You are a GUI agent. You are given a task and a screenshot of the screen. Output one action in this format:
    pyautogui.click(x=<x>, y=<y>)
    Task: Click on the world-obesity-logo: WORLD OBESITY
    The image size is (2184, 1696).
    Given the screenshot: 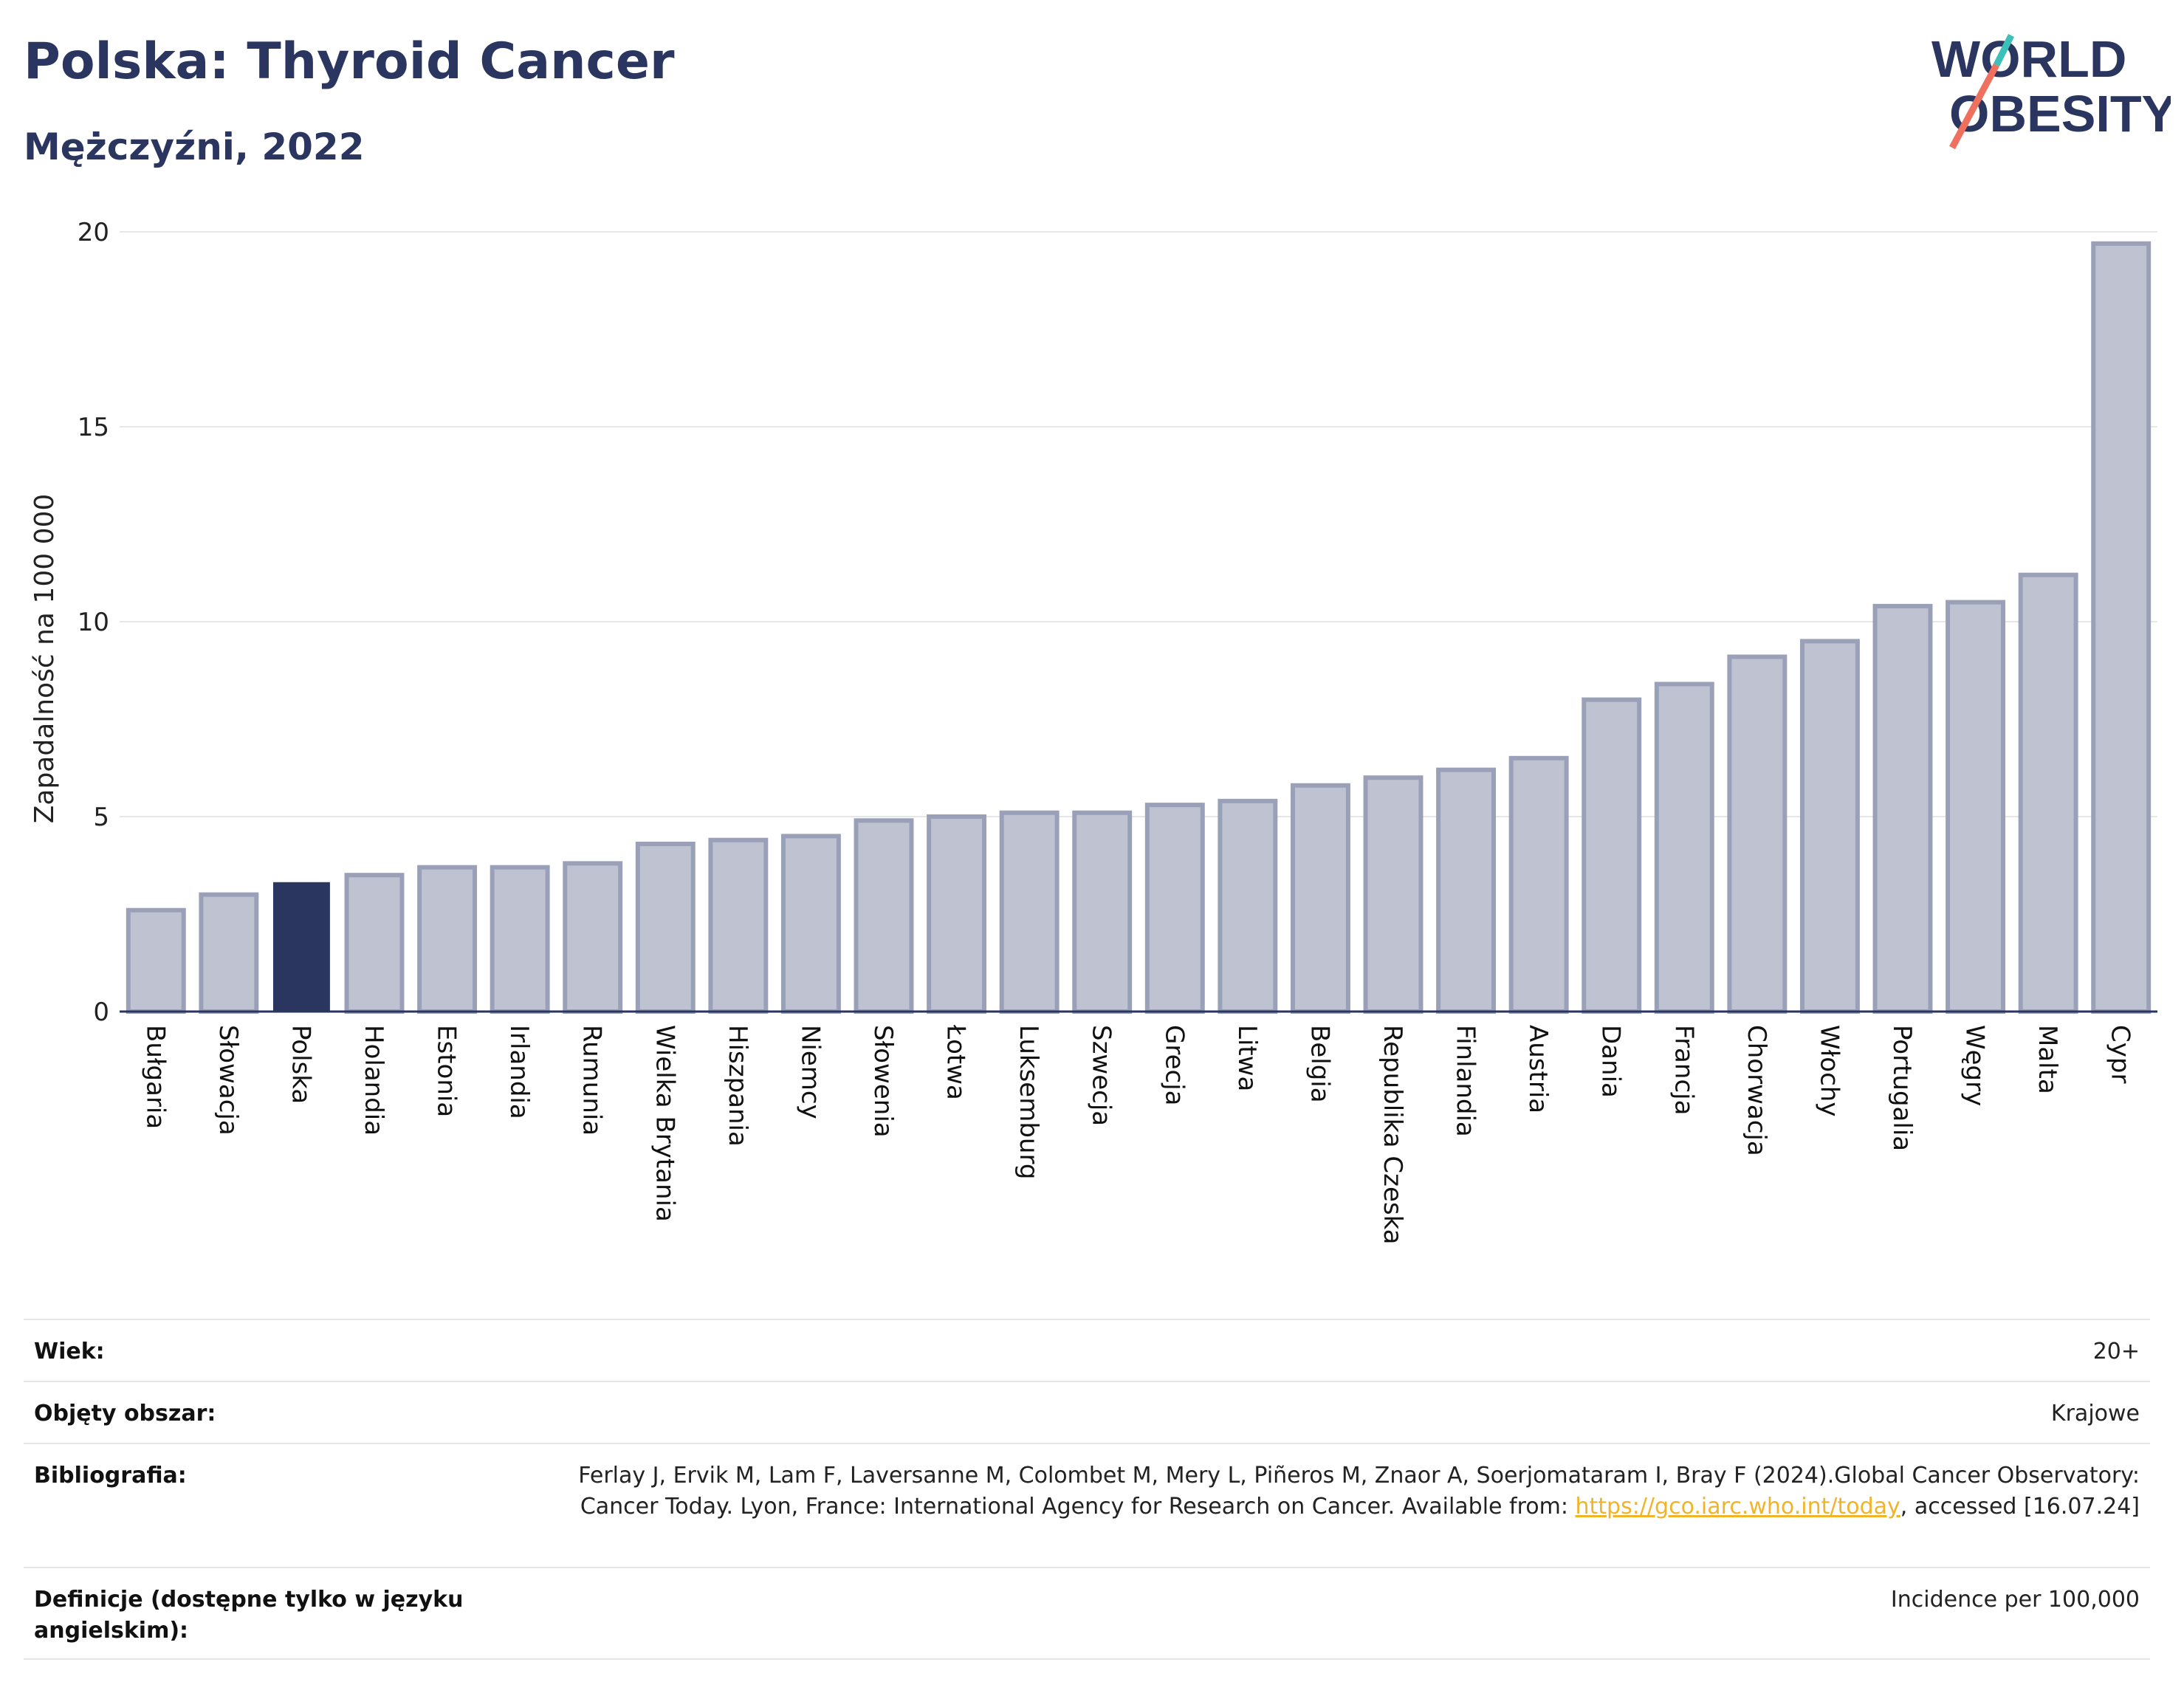 What is the action you would take?
    pyautogui.click(x=2046, y=91)
    